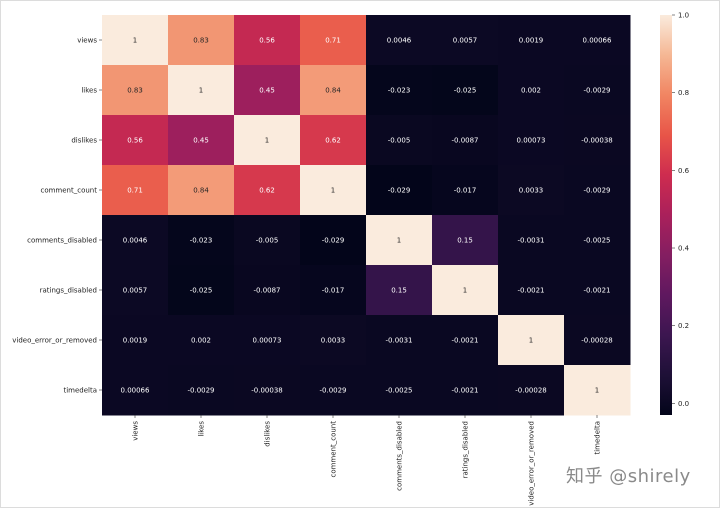 This screenshot has width=720, height=508. What do you see at coordinates (80, 391) in the screenshot?
I see `y-tick-label: timedelta` at bounding box center [80, 391].